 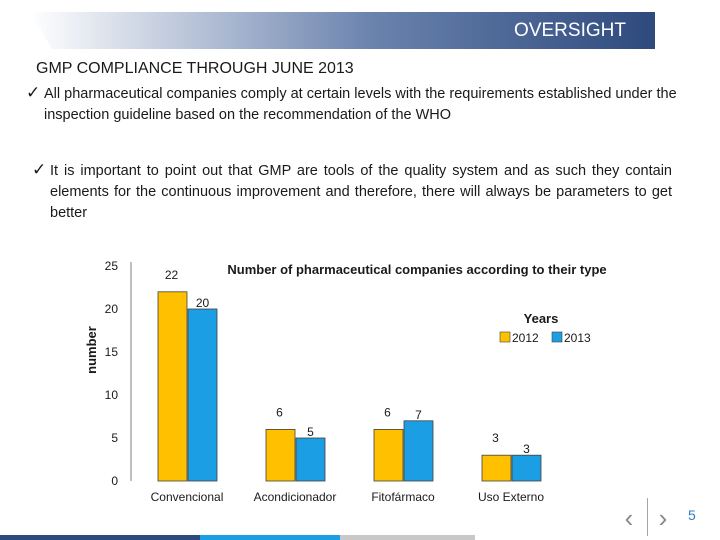 I want to click on x-tick-label: Convencional, so click(x=187, y=497).